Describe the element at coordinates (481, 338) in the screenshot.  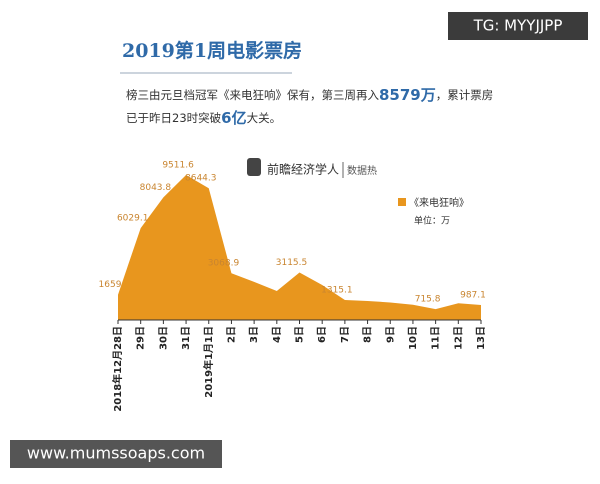
I see `x-tick-label: 13日` at that location.